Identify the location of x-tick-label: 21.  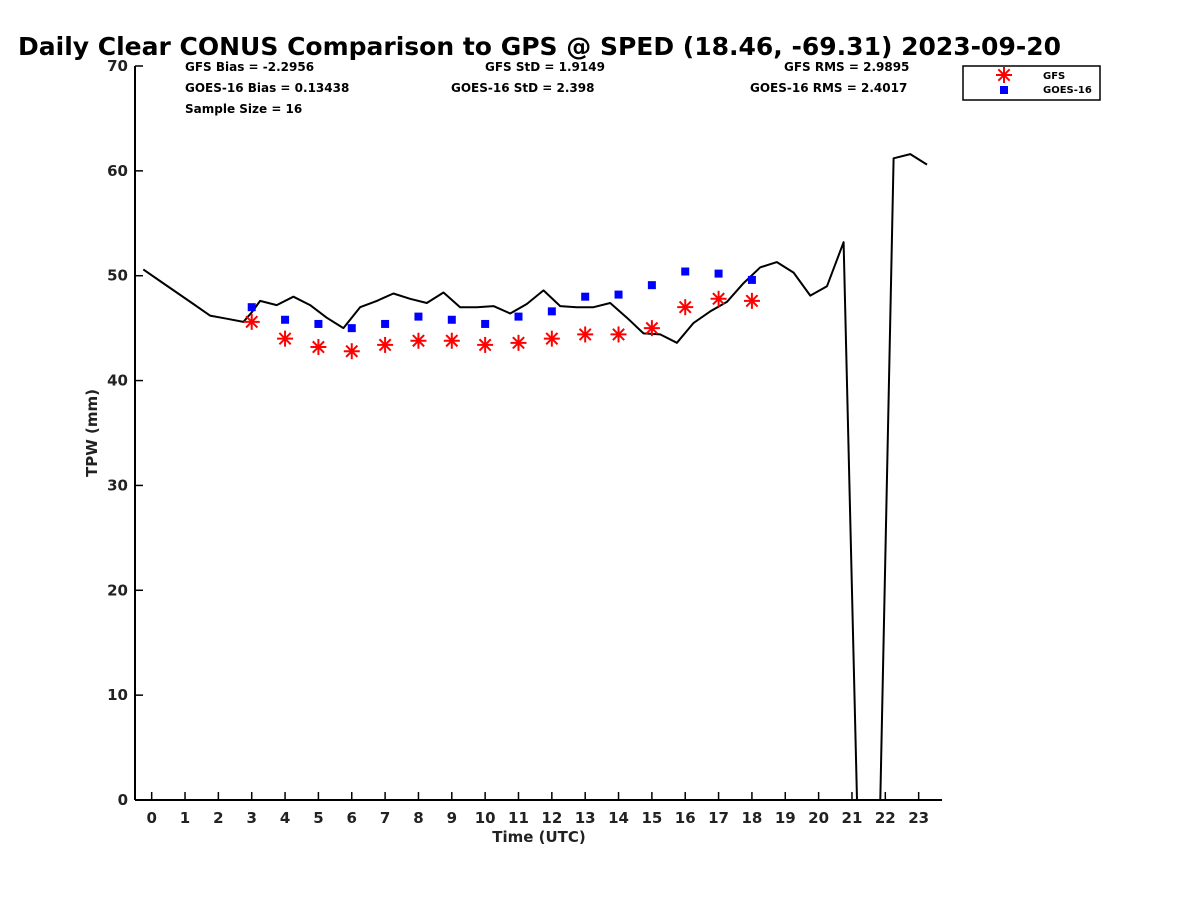
(852, 818).